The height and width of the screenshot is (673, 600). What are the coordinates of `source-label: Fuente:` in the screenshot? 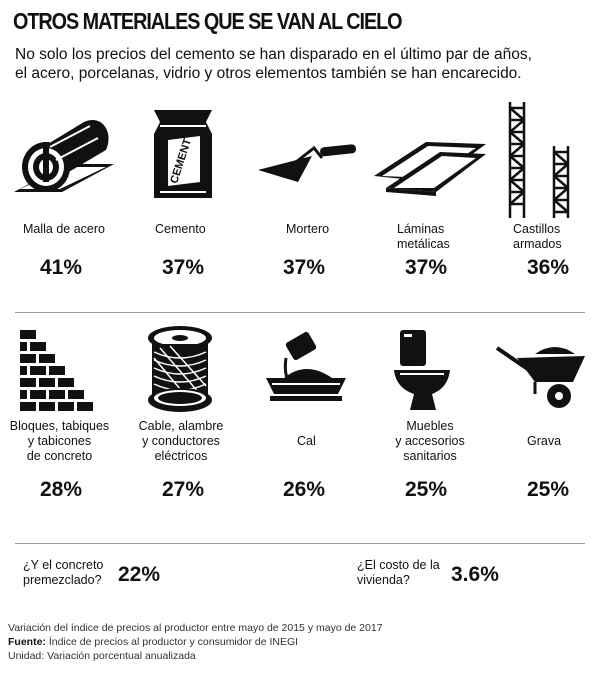 It's located at (27, 642).